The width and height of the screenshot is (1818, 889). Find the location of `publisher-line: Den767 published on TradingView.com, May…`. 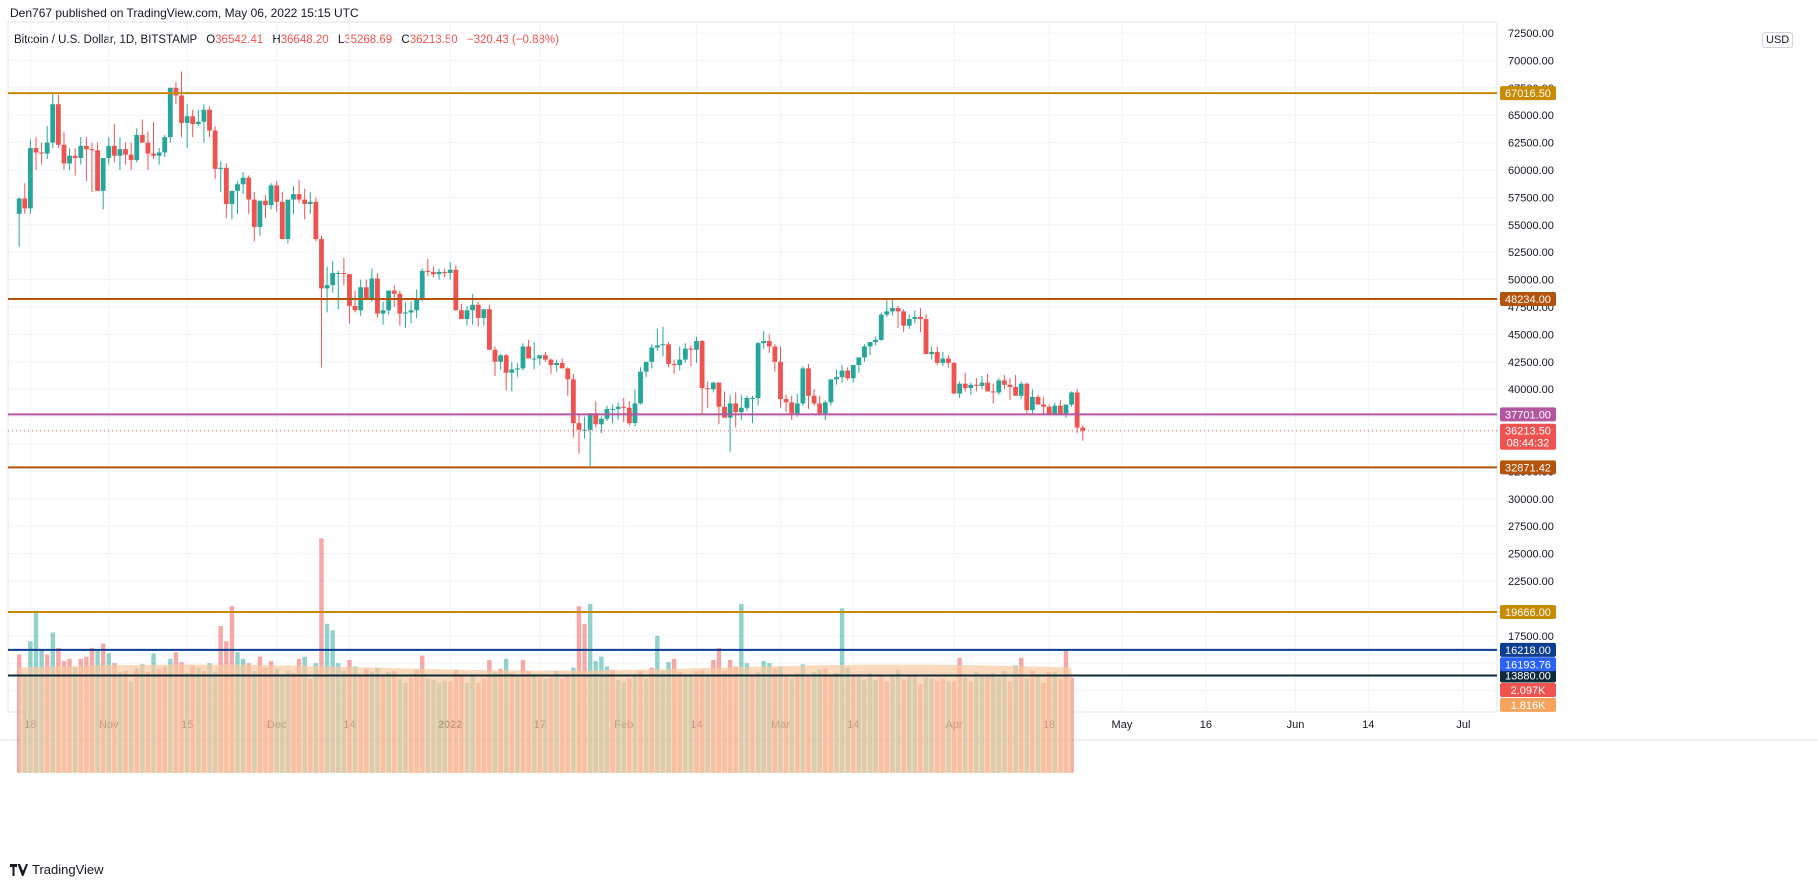

publisher-line: Den767 published on TradingView.com, May… is located at coordinates (184, 13).